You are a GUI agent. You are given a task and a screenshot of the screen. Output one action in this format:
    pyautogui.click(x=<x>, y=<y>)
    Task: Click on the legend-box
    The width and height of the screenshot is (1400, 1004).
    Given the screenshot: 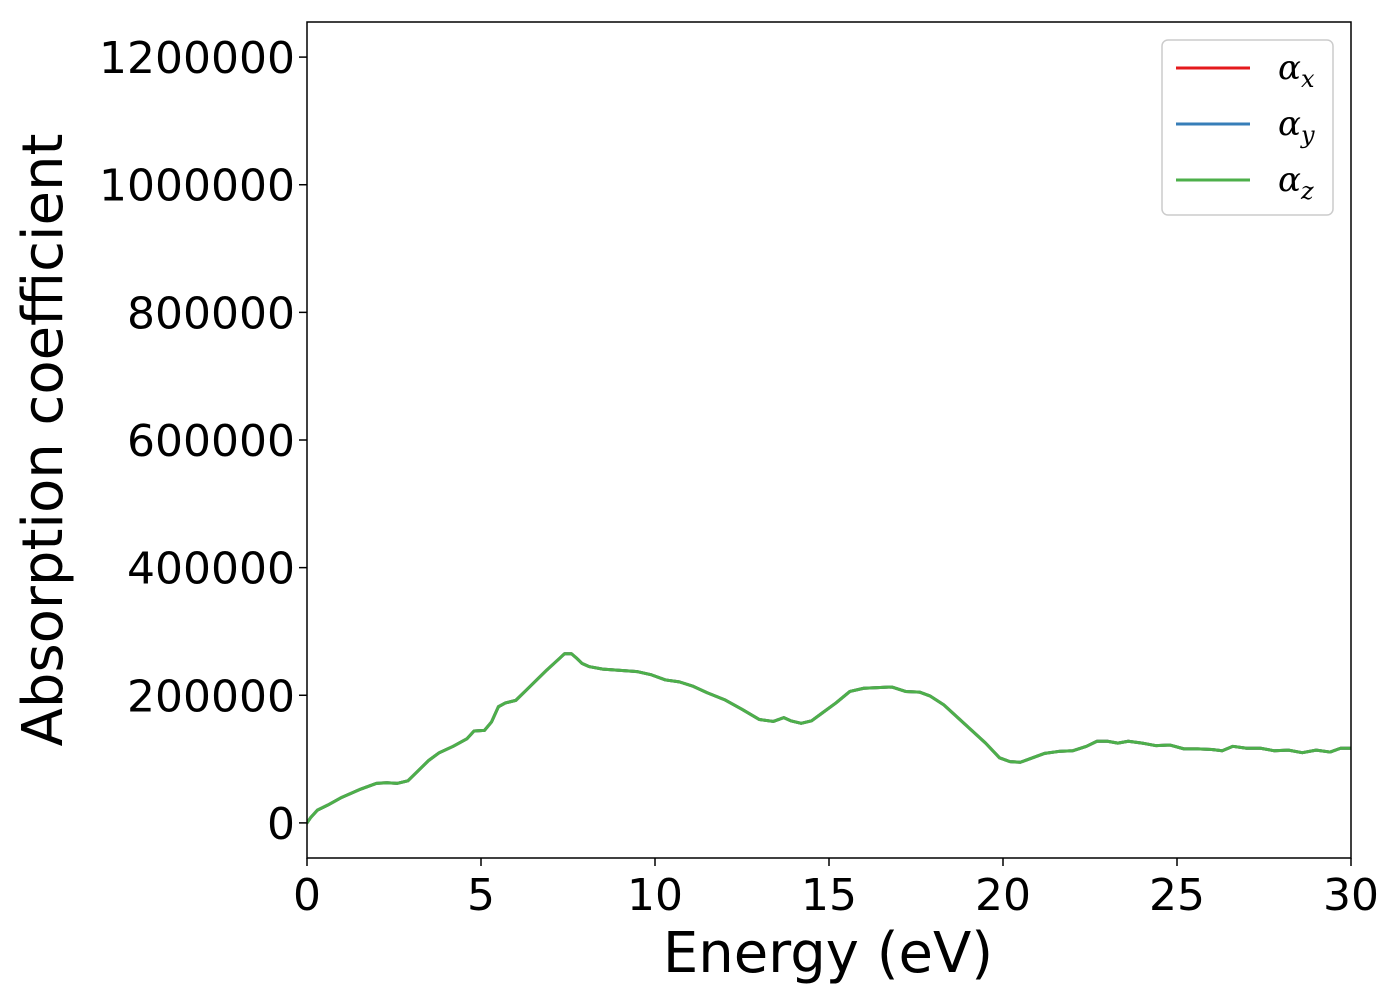 What is the action you would take?
    pyautogui.click(x=1247, y=127)
    